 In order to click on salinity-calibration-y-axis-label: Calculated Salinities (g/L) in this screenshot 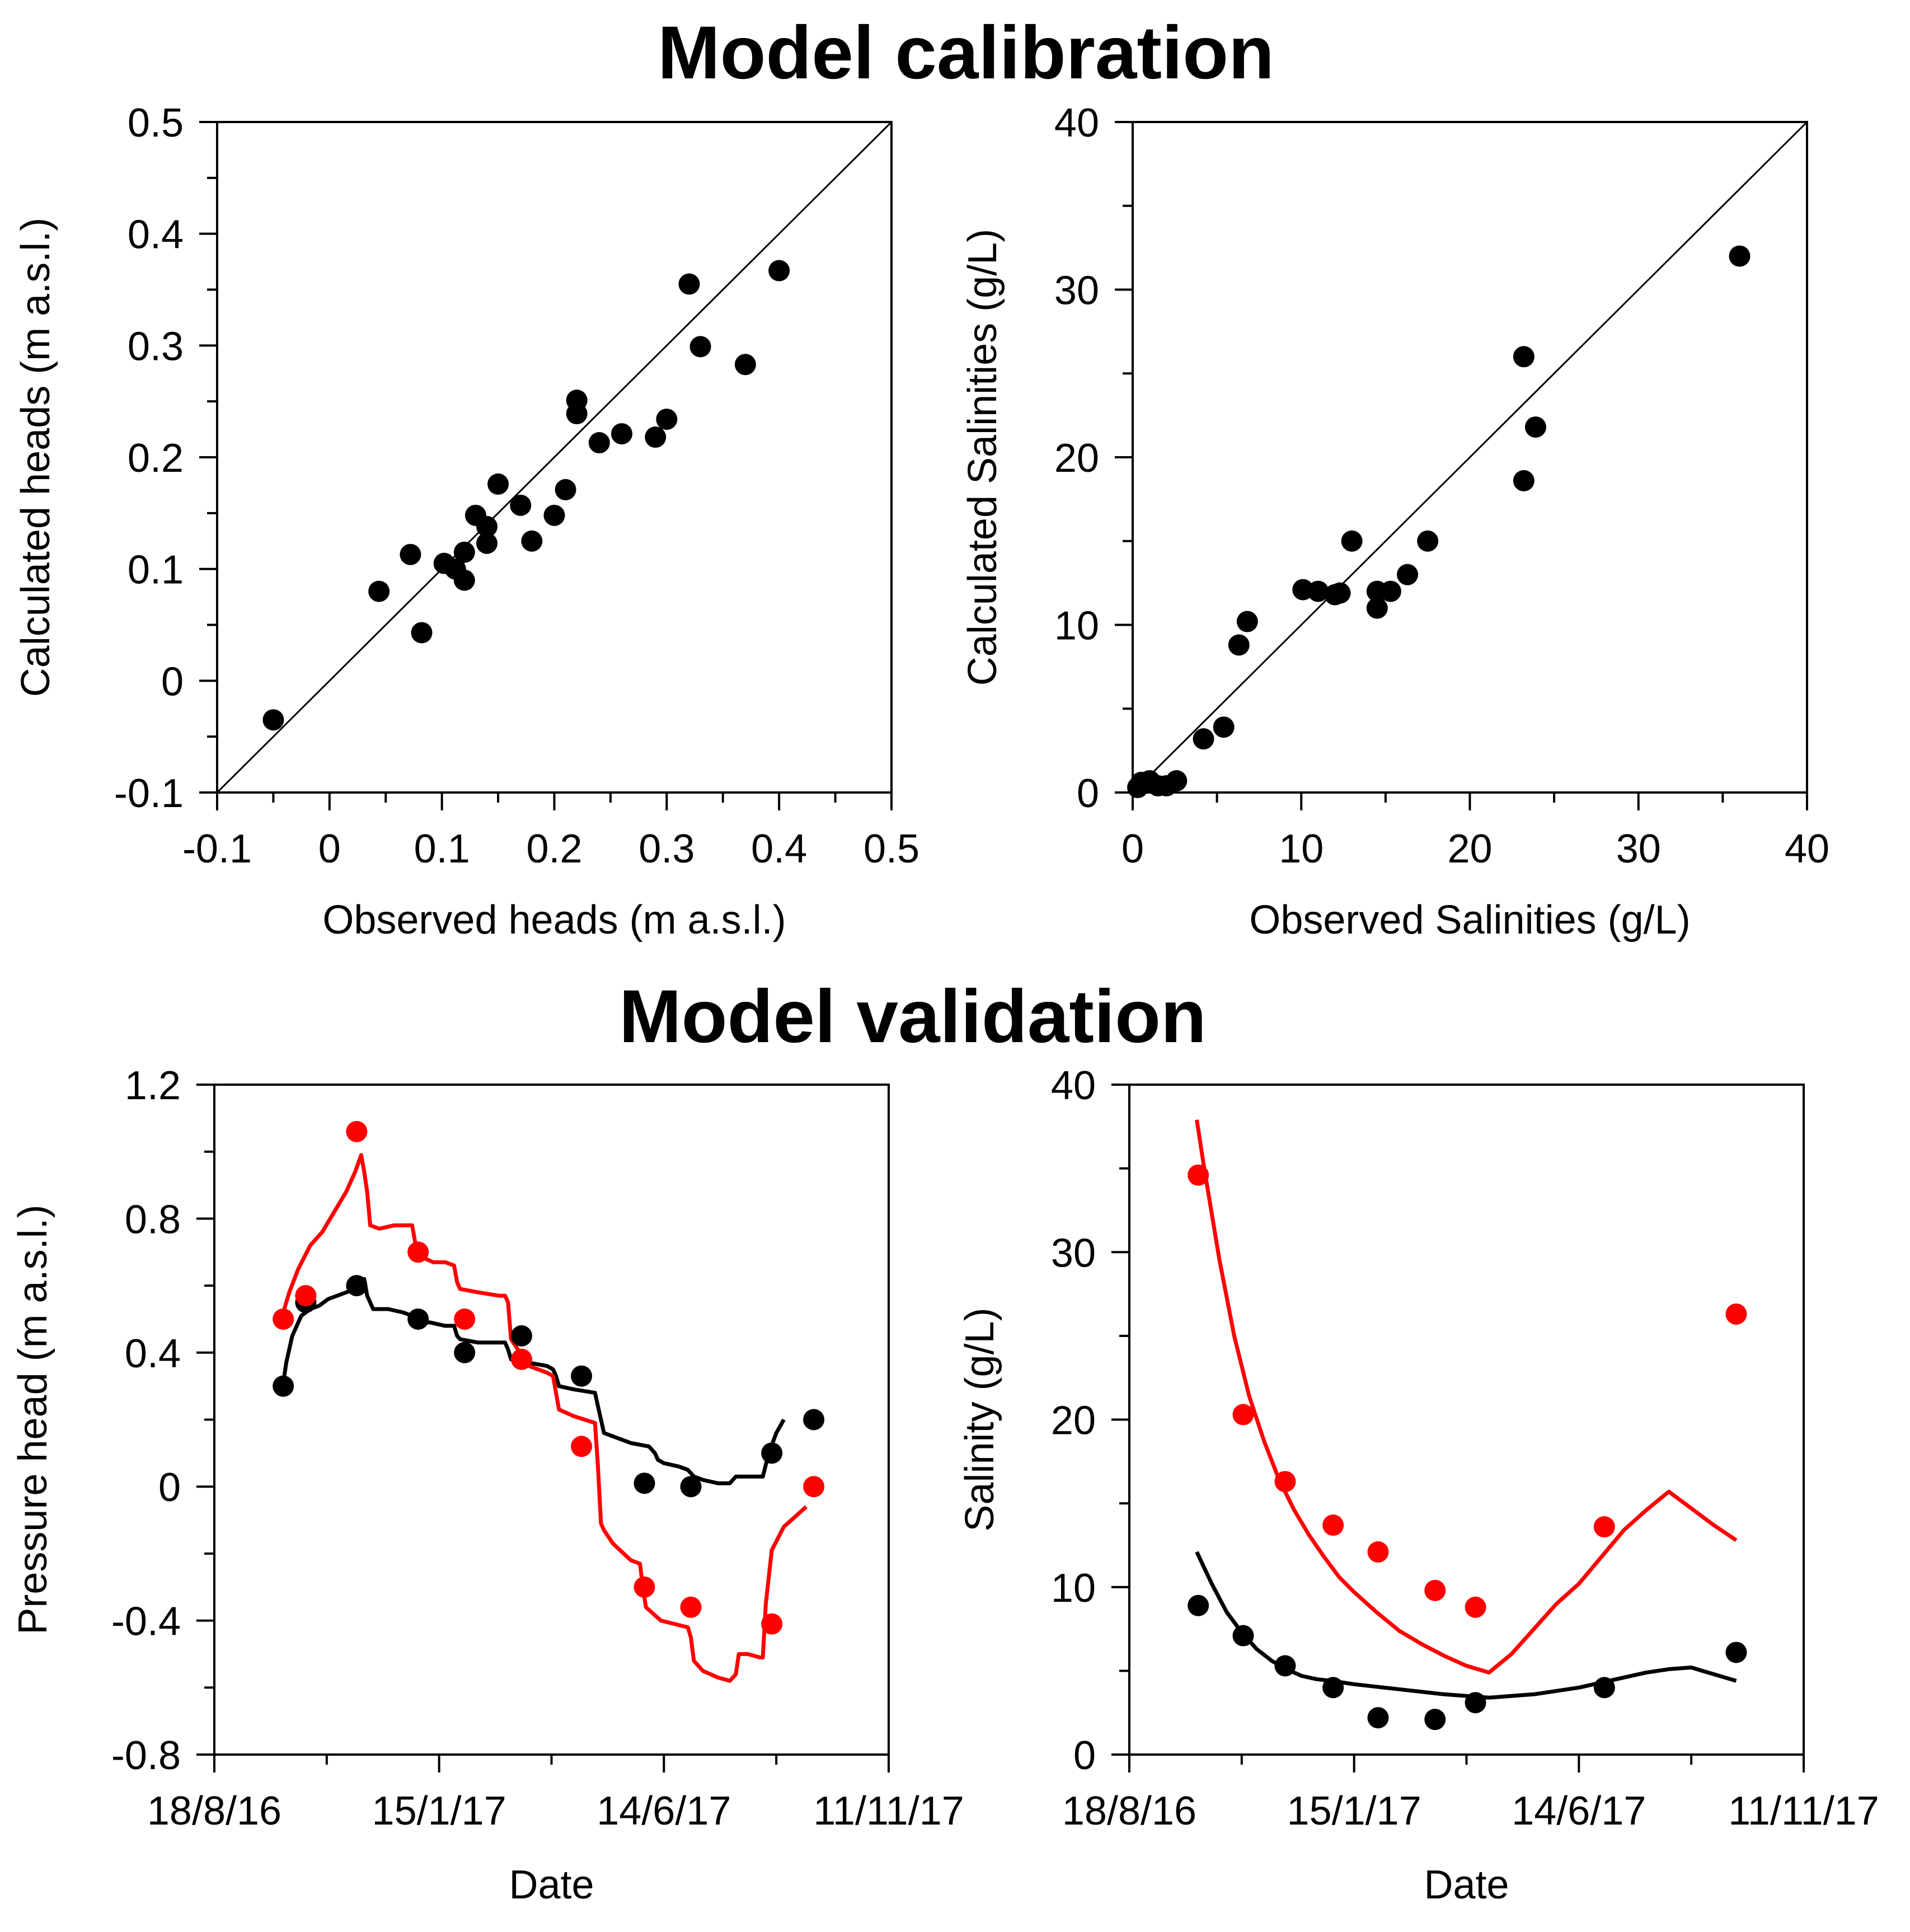, I will do `click(982, 457)`.